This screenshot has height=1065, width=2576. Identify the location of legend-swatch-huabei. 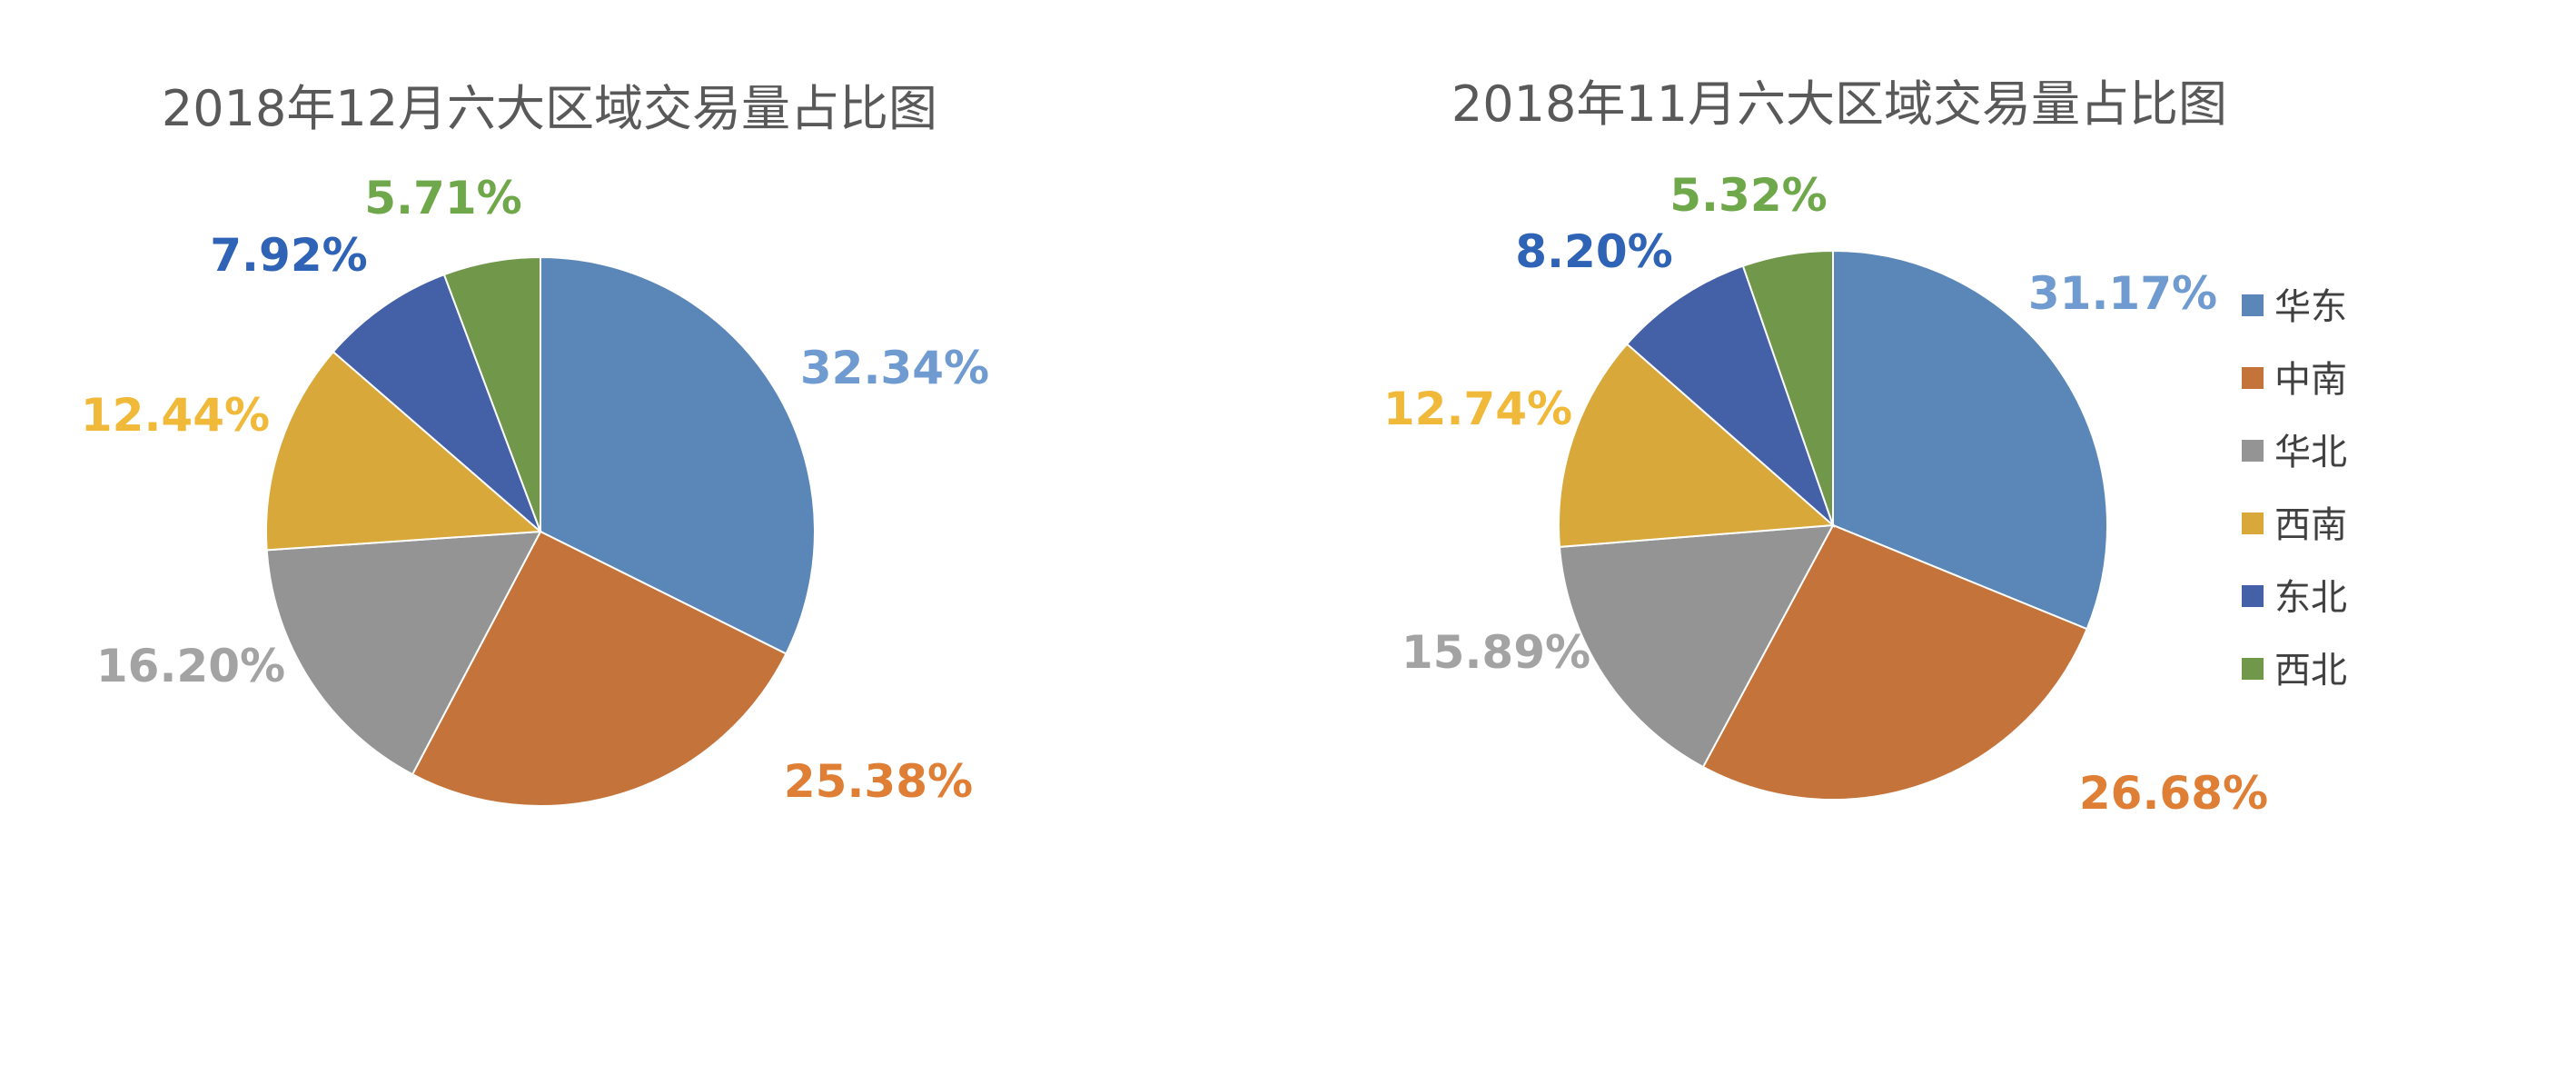
(2253, 451).